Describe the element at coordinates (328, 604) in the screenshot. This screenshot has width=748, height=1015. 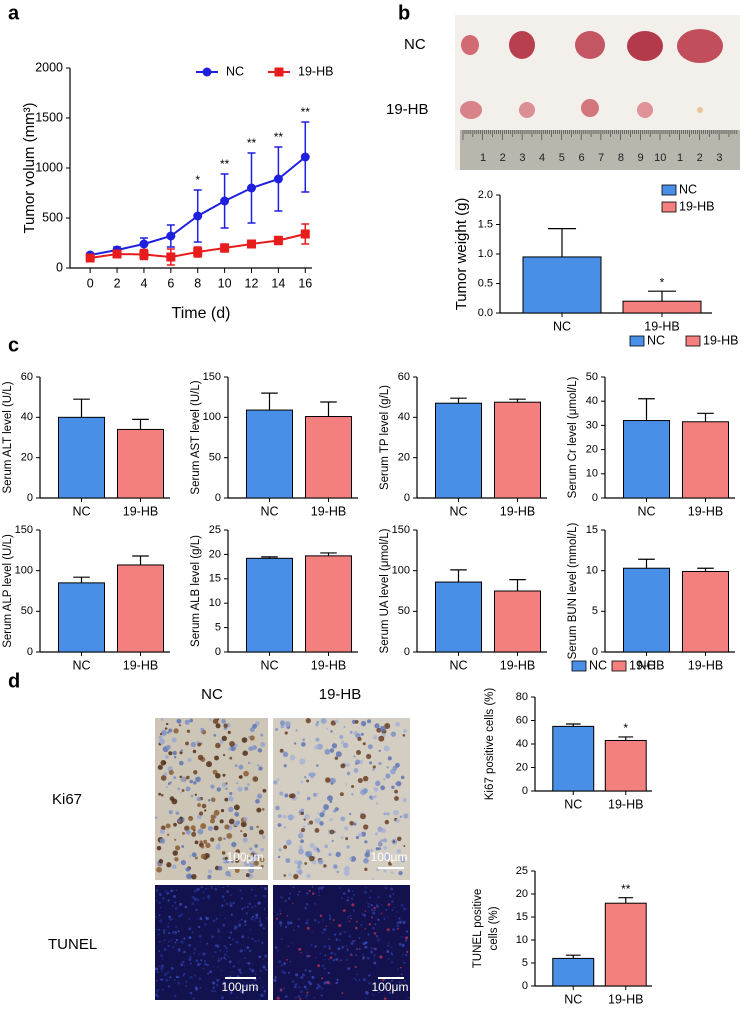
I see `bar` at that location.